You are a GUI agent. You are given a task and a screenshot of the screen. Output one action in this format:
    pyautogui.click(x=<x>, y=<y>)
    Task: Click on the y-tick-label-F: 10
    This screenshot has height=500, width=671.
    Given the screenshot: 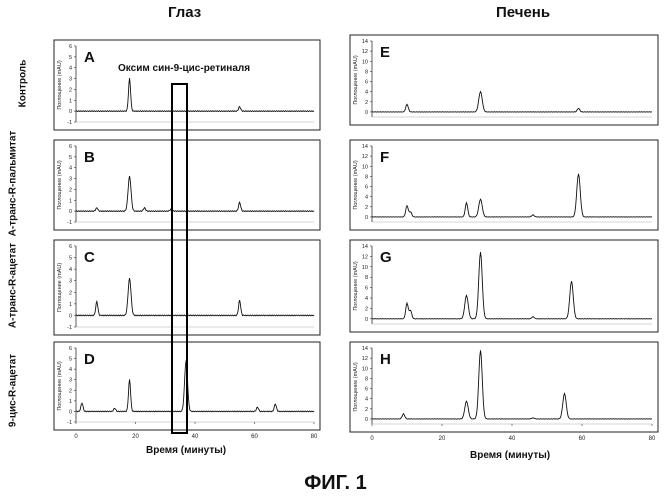 What is the action you would take?
    pyautogui.click(x=365, y=167)
    